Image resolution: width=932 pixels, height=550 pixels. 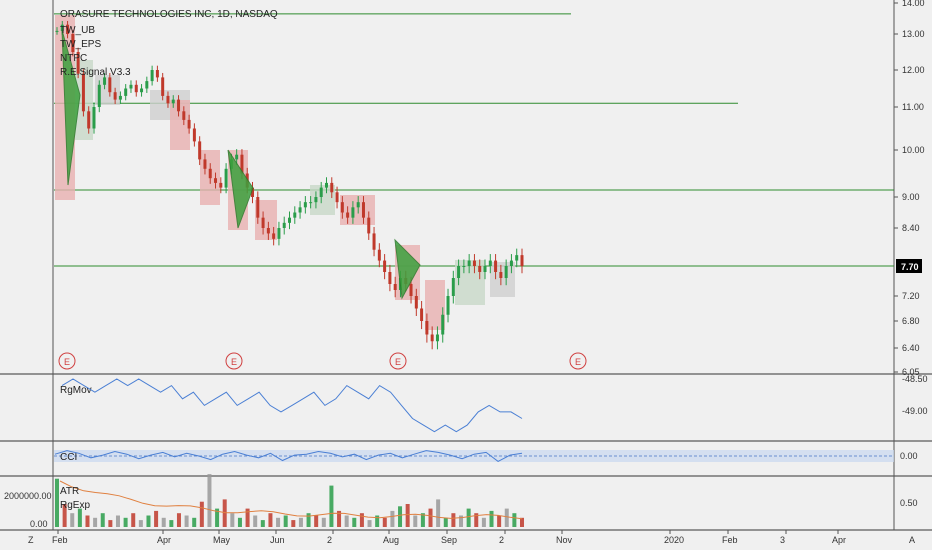 I want to click on signal-triangle, so click(x=407, y=269).